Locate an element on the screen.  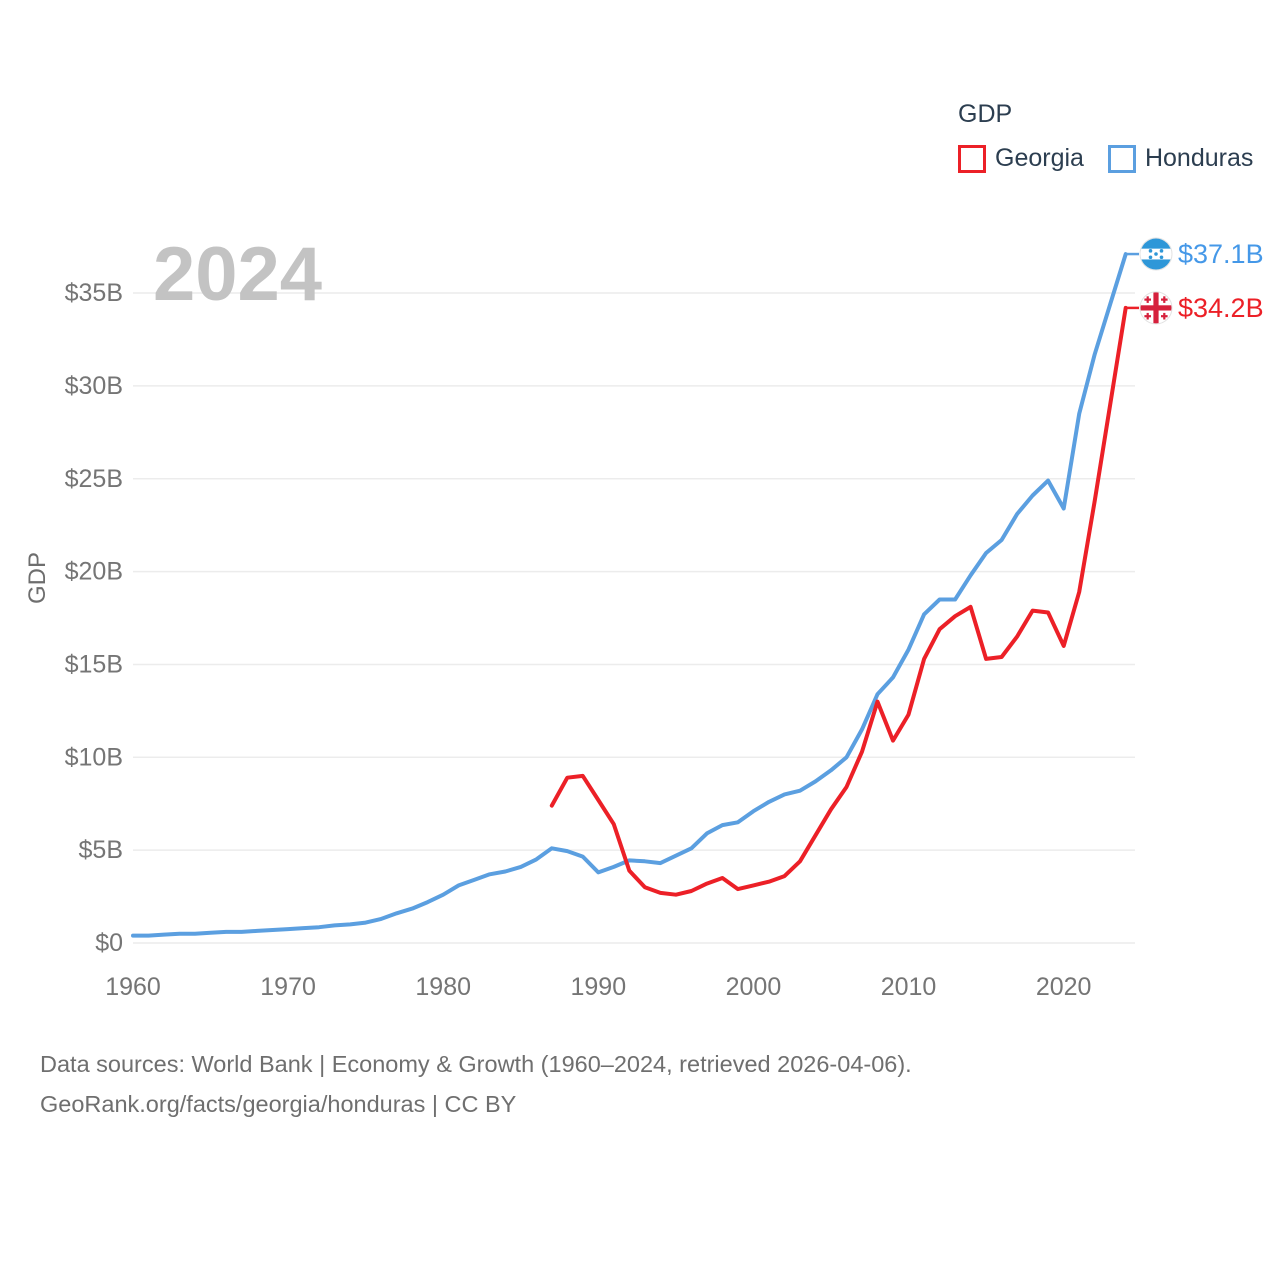
x-tick-label: 1970 is located at coordinates (288, 987).